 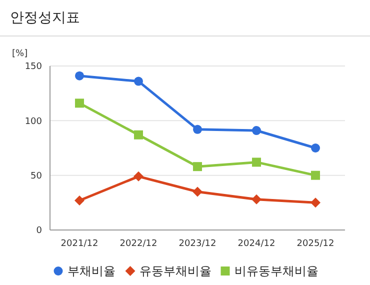 What do you see at coordinates (45, 18) in the screenshot?
I see `chart-title: 안정성지표` at bounding box center [45, 18].